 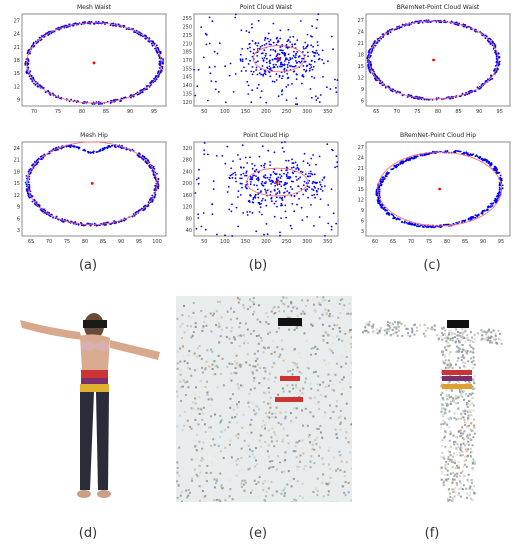 I want to click on fitted-ellipse, so click(x=278, y=59).